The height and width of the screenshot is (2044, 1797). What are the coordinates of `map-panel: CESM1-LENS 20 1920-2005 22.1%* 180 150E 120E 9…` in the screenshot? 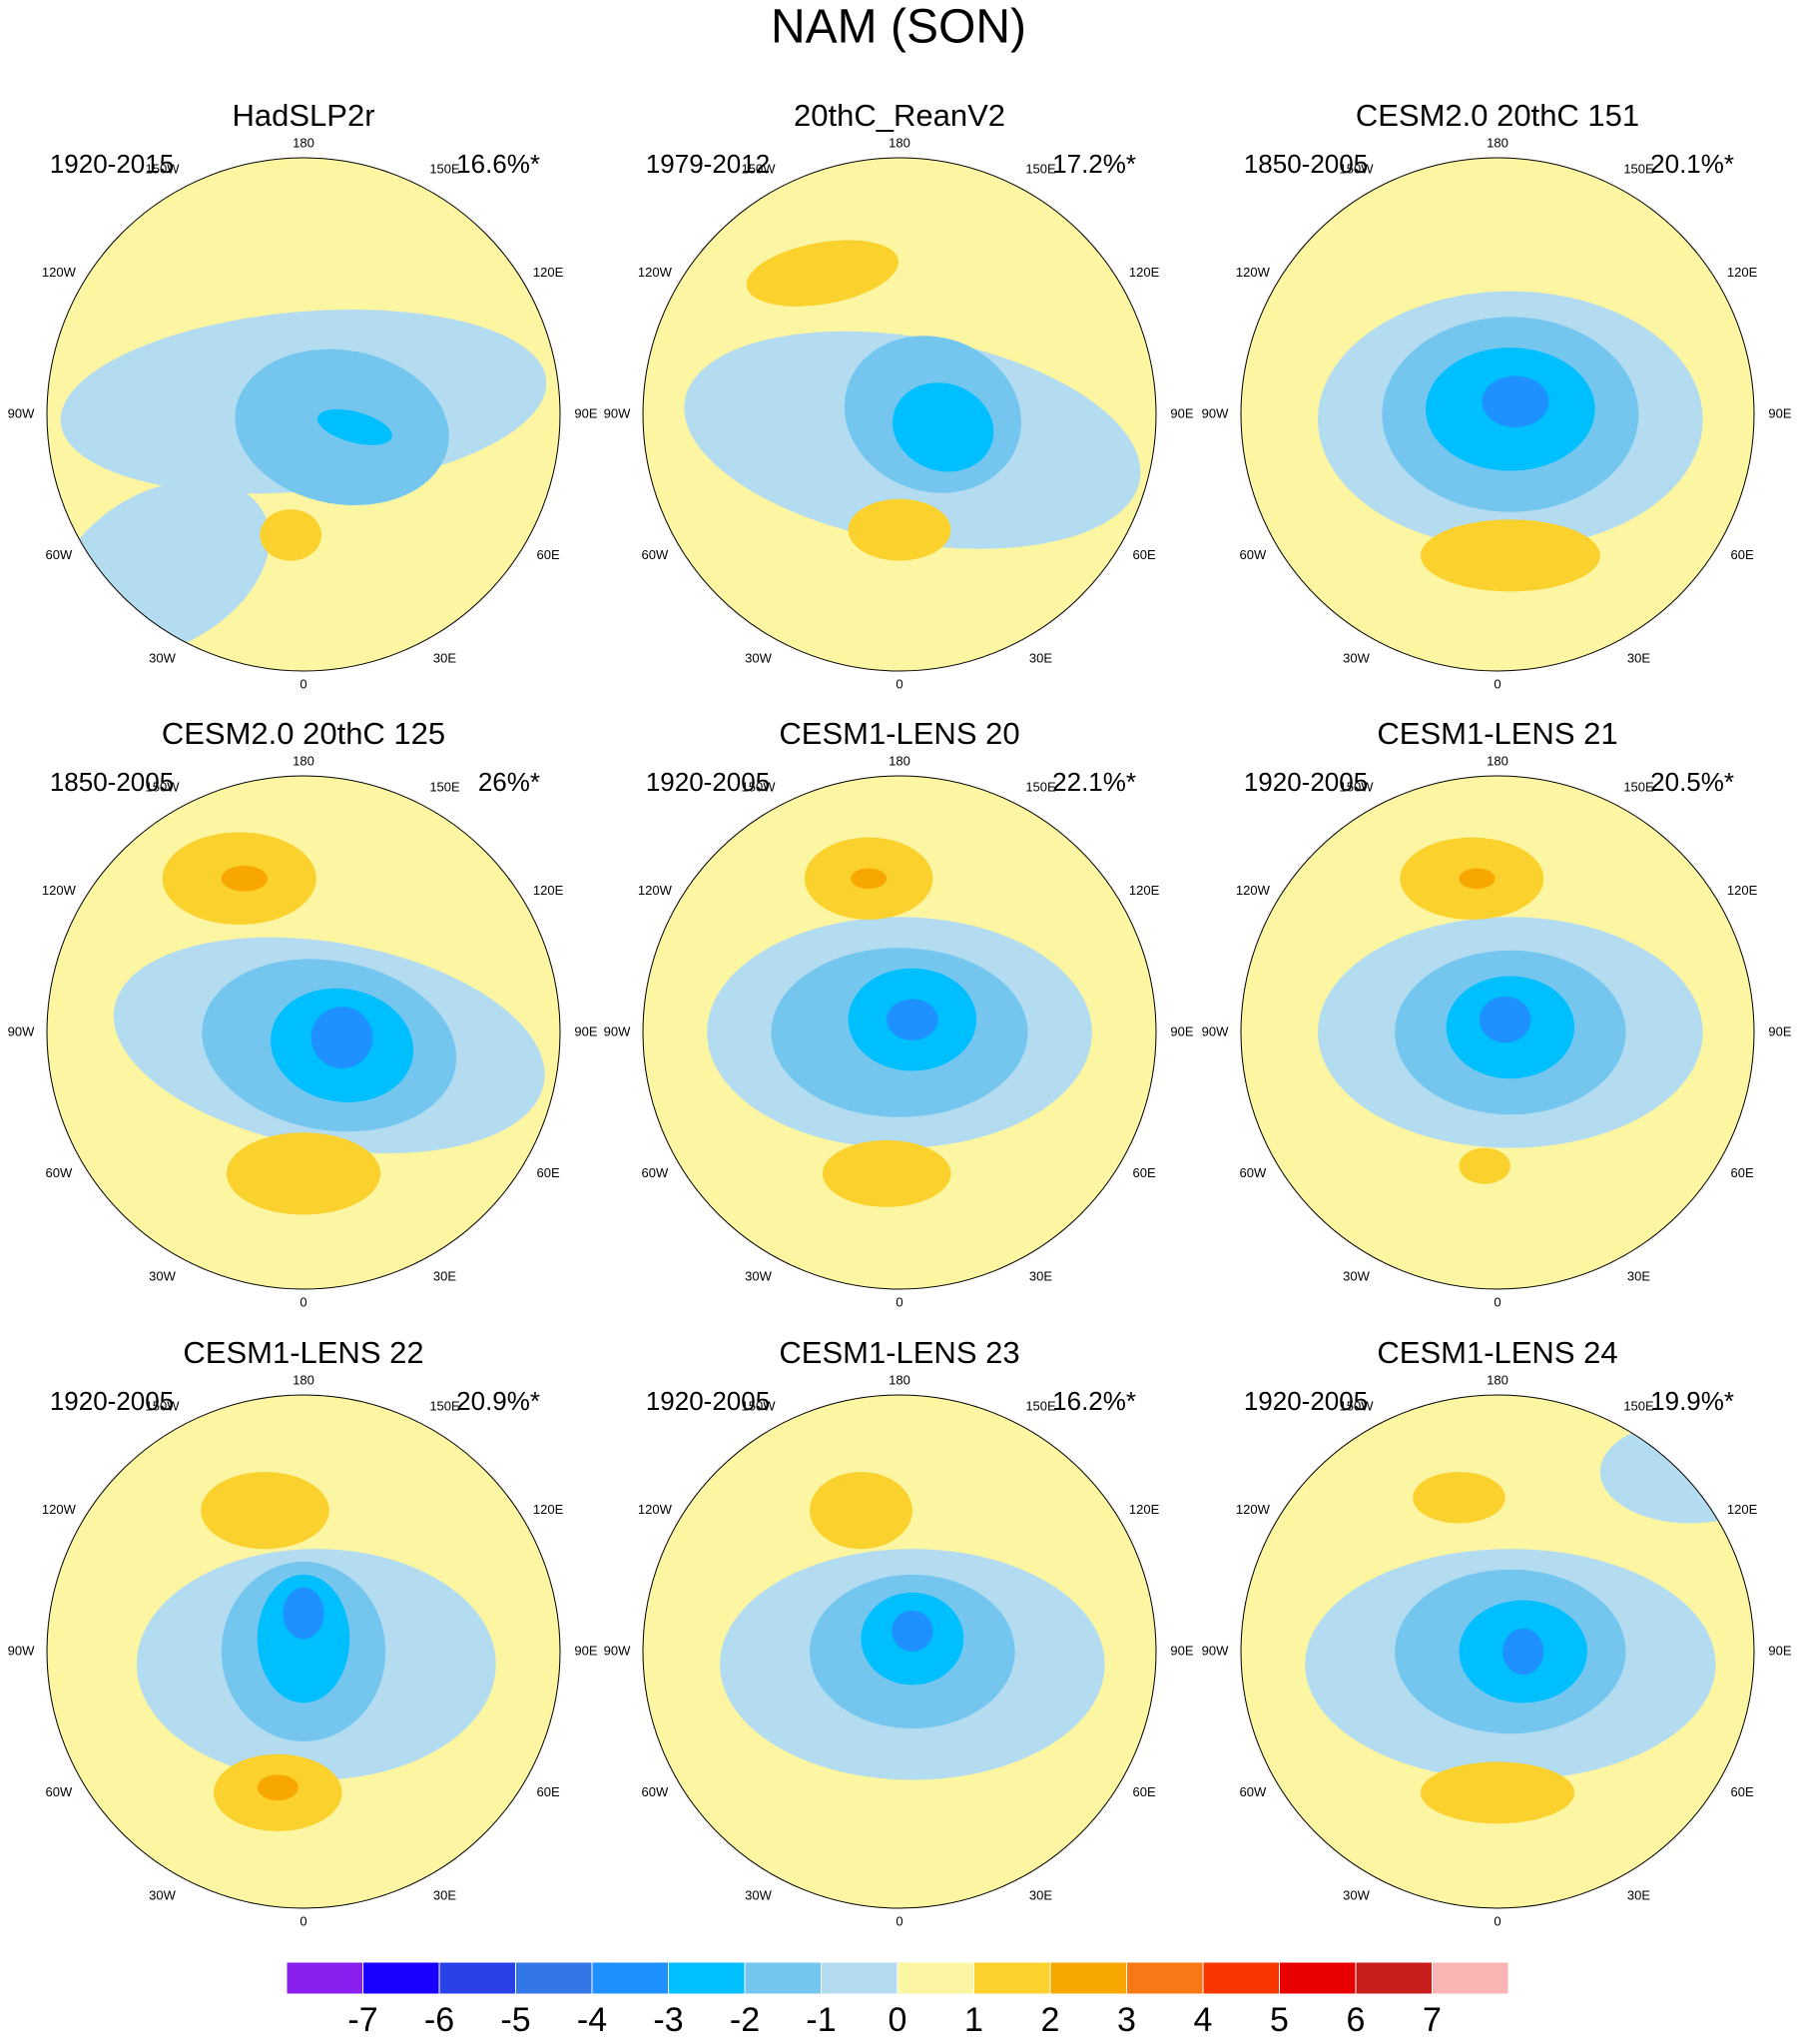 It's located at (899, 1012).